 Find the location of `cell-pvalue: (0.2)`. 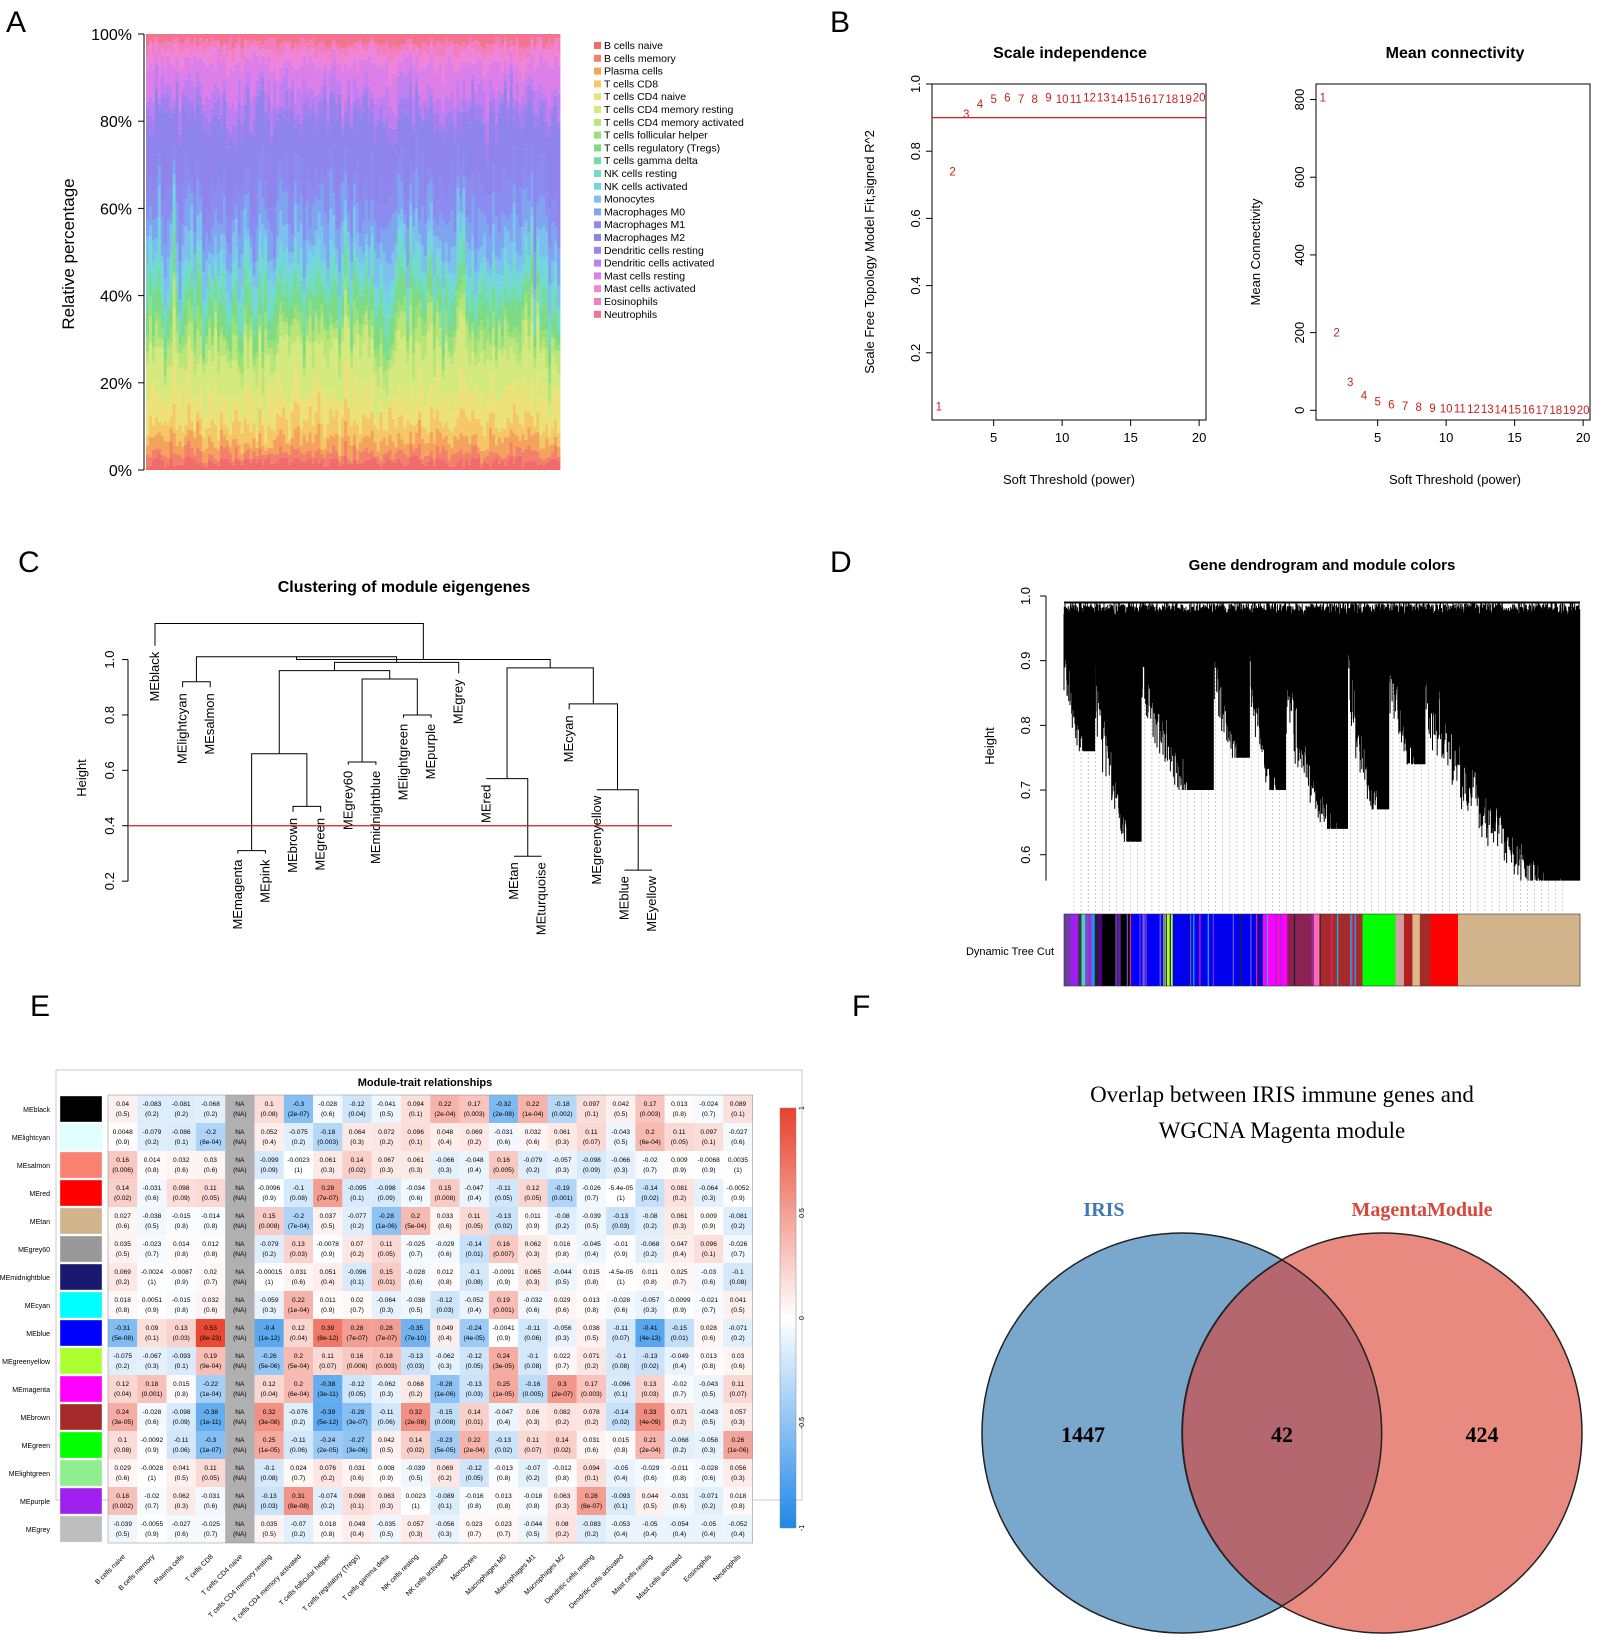

cell-pvalue: (0.2) is located at coordinates (650, 1226).